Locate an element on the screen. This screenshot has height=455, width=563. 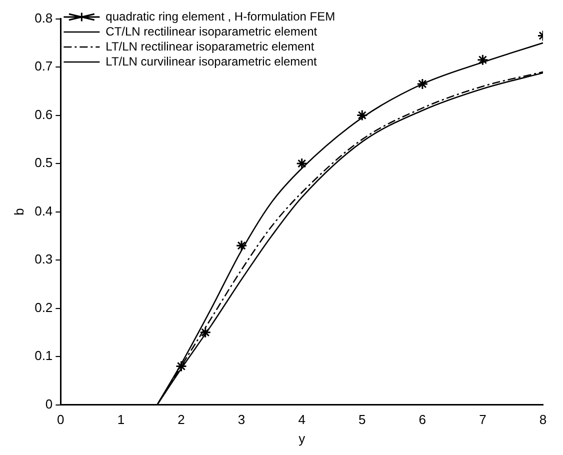
x-tick-label: 6 is located at coordinates (422, 420).